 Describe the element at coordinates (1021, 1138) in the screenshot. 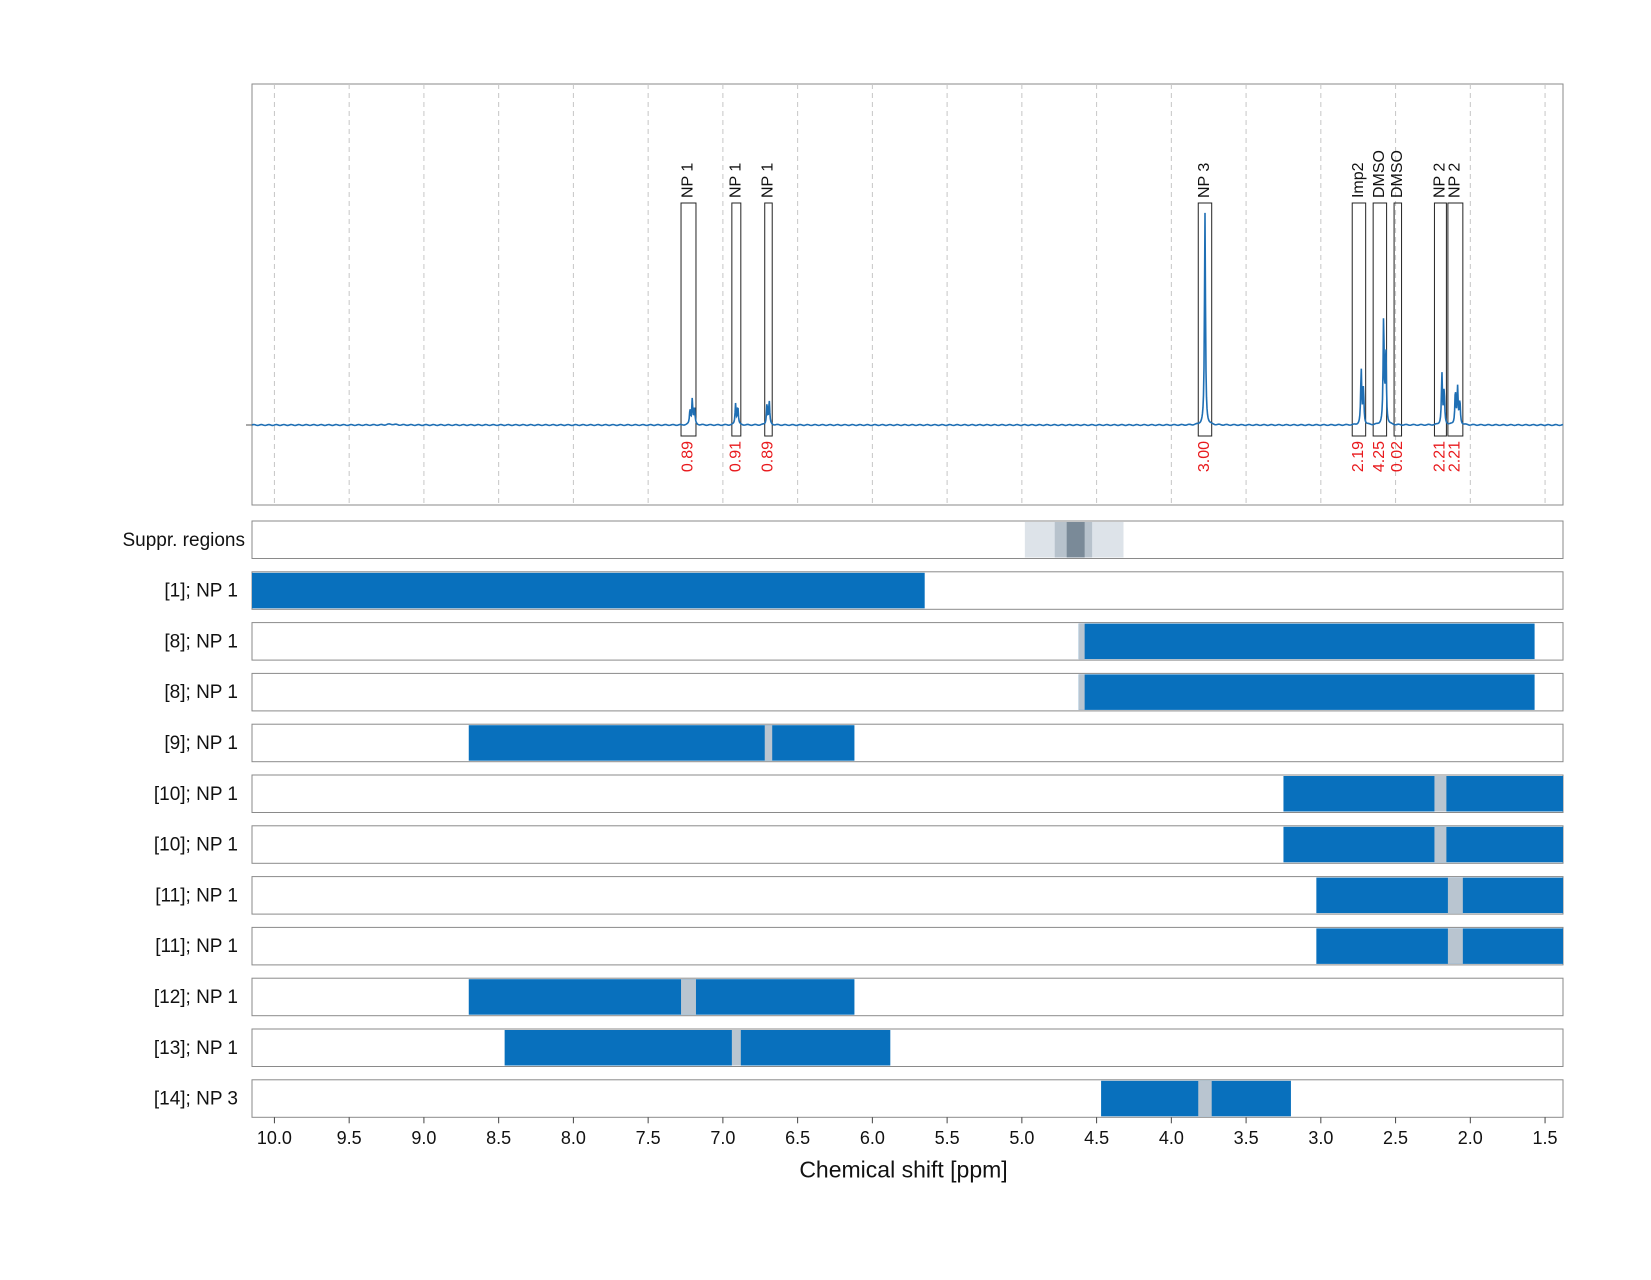

I see `x-tick-label: 5.0` at that location.